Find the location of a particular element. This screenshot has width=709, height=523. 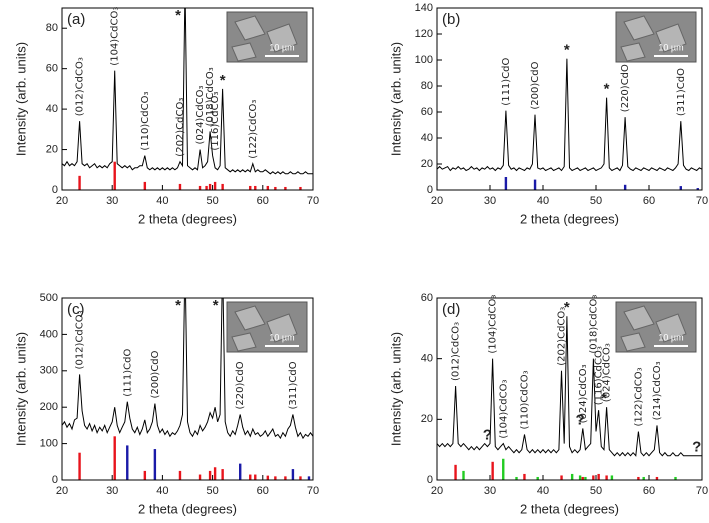

peak-label: (202)CdCO₃ is located at coordinates (562, 336).